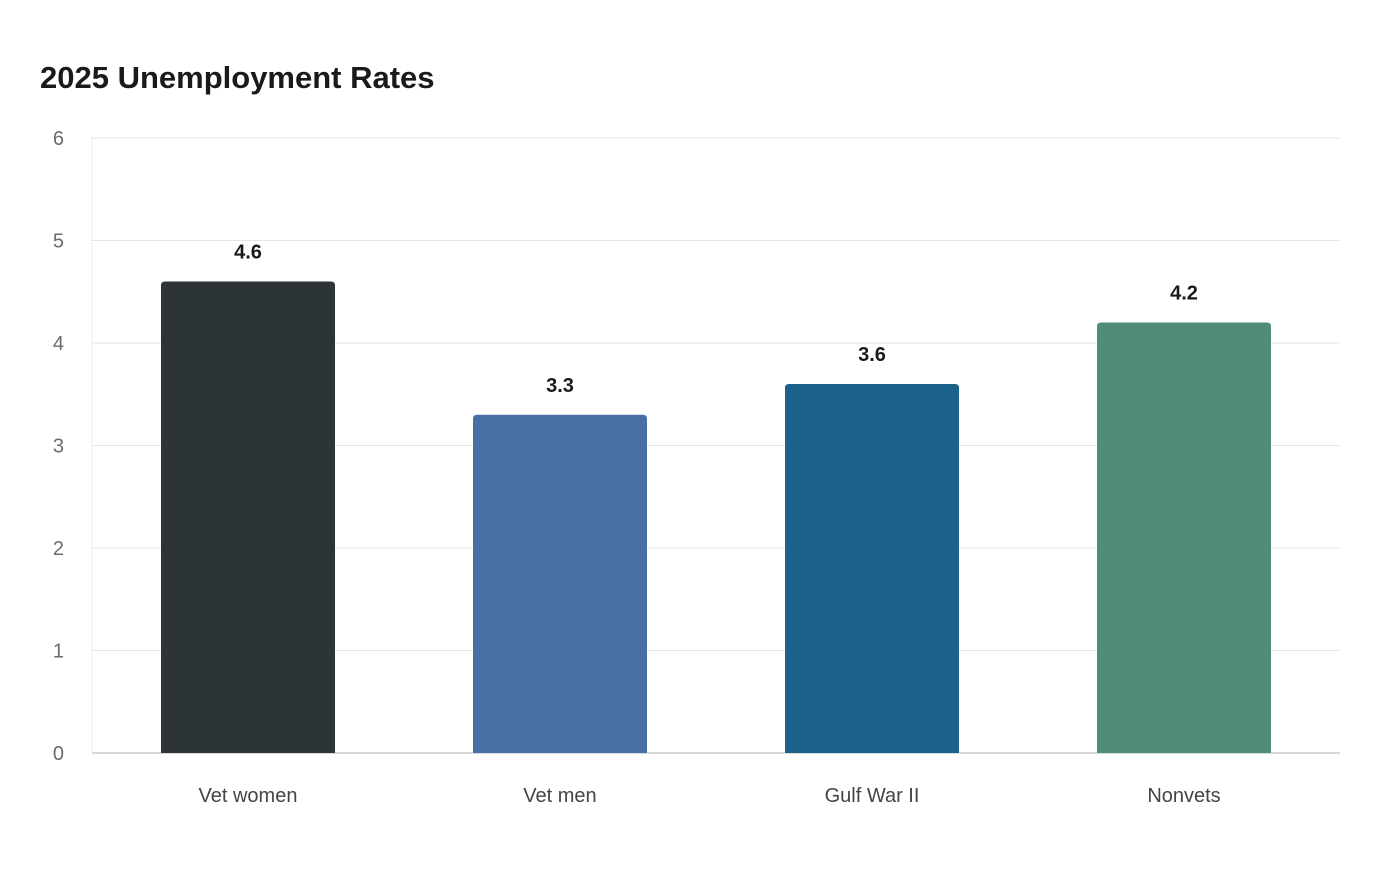 The width and height of the screenshot is (1400, 880). Describe the element at coordinates (559, 796) in the screenshot. I see `x-category-label: Vet men` at that location.